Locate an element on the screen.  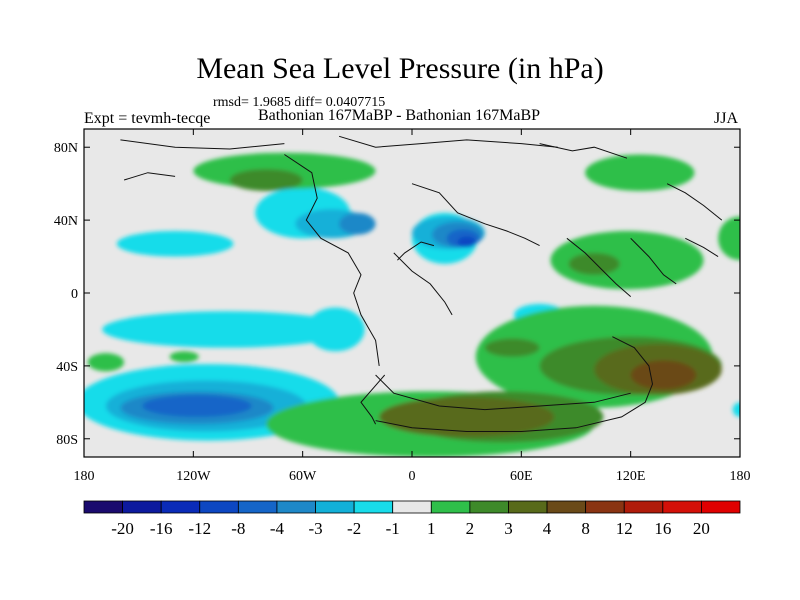
colorbar-label: -8 is located at coordinates (238, 528).